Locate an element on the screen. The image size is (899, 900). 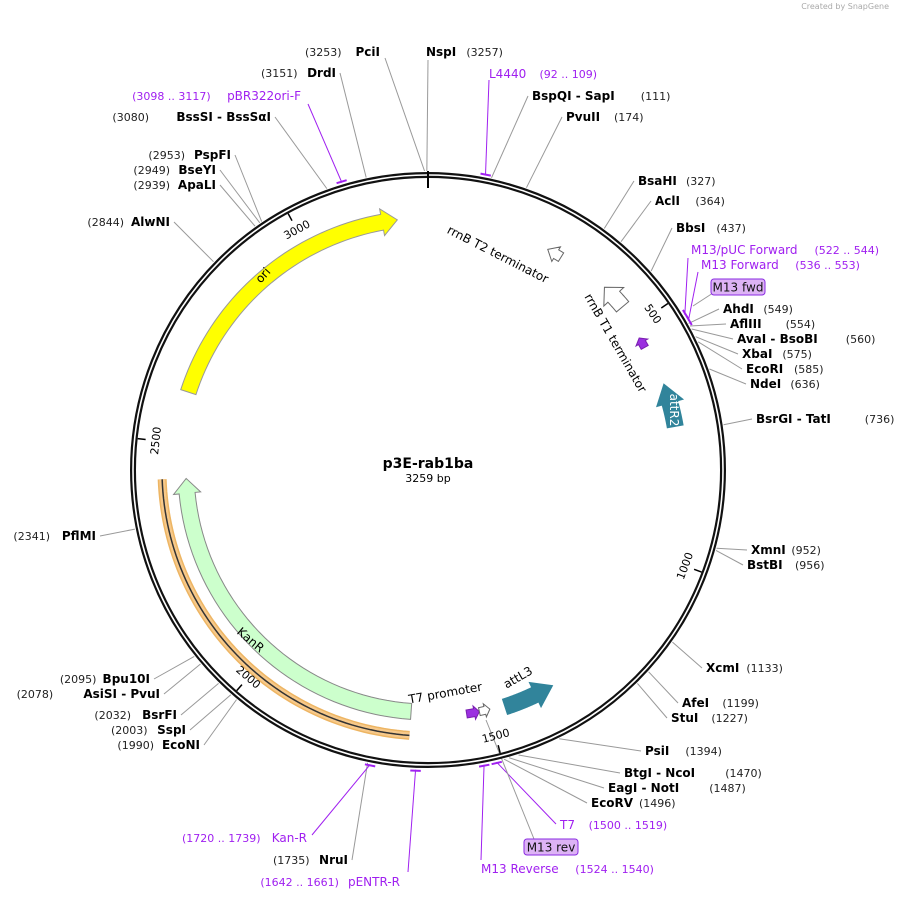
enzyme-site-nrui: NruI (1735) is located at coordinates (310, 860).